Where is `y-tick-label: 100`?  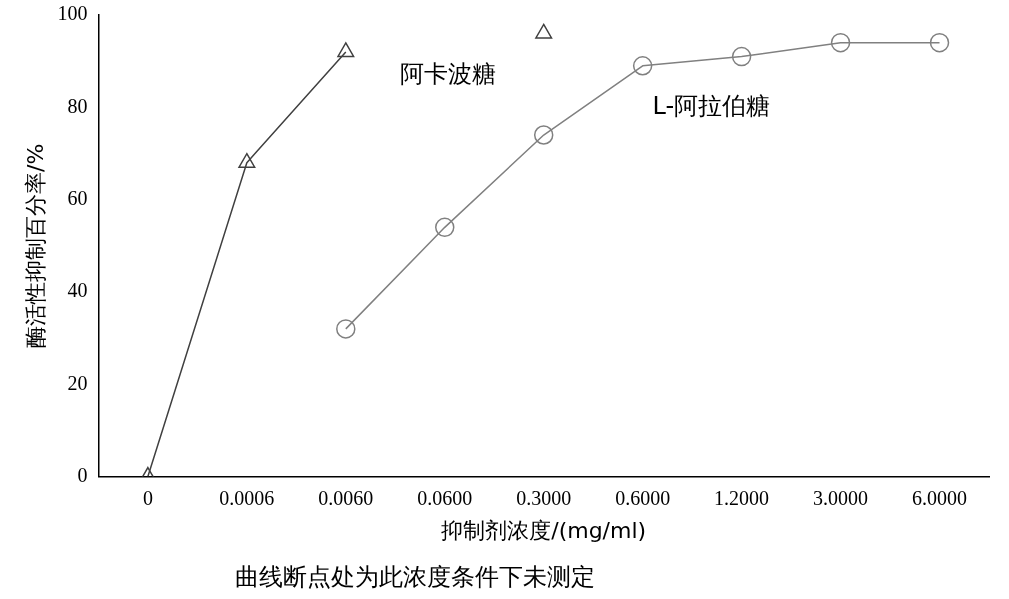
y-tick-label: 100 is located at coordinates (72, 13).